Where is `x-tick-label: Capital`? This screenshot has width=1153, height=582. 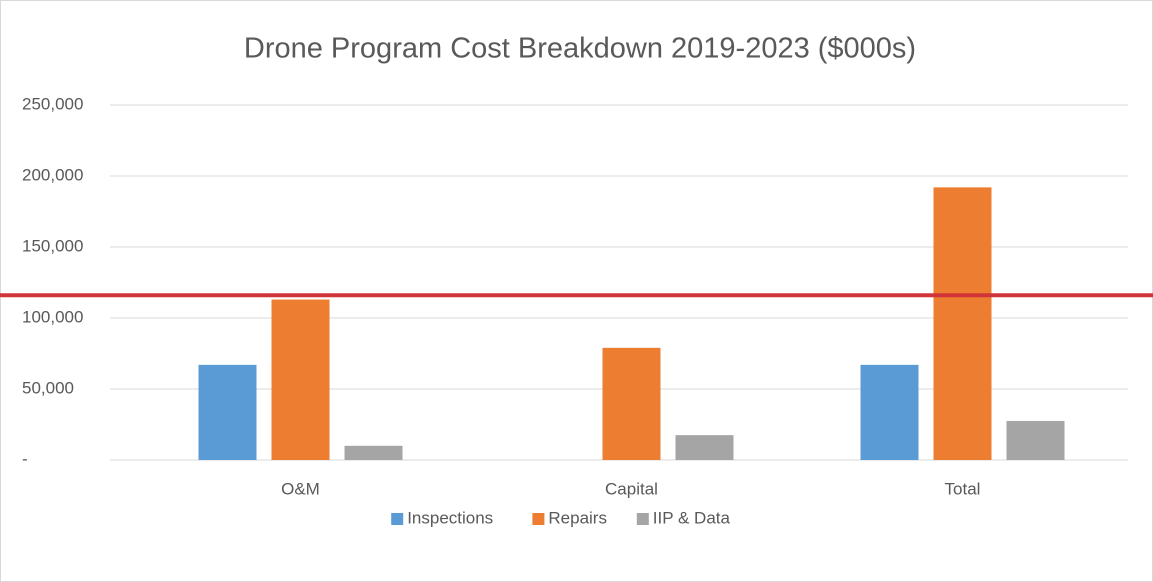
x-tick-label: Capital is located at coordinates (631, 488).